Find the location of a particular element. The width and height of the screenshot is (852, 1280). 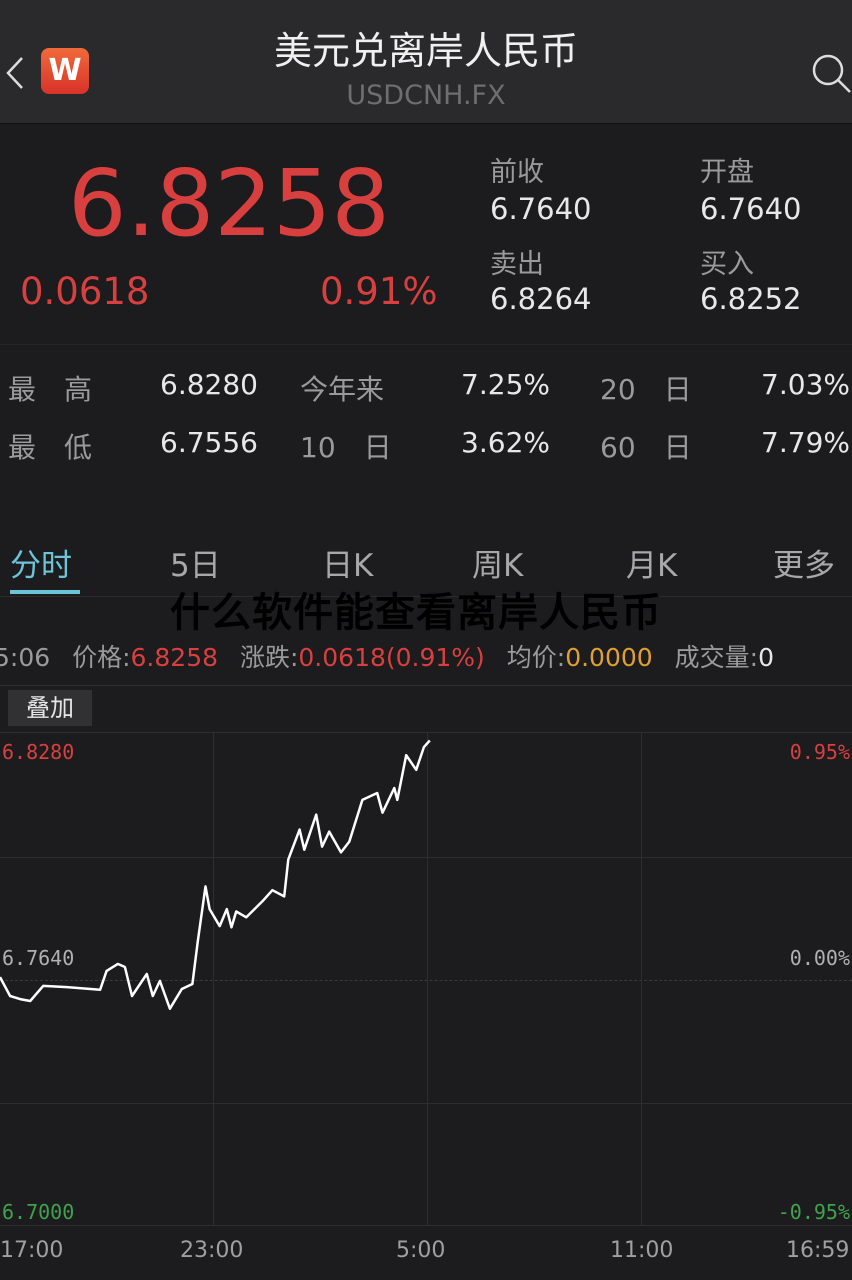

open-label: 开盘 is located at coordinates (727, 172).